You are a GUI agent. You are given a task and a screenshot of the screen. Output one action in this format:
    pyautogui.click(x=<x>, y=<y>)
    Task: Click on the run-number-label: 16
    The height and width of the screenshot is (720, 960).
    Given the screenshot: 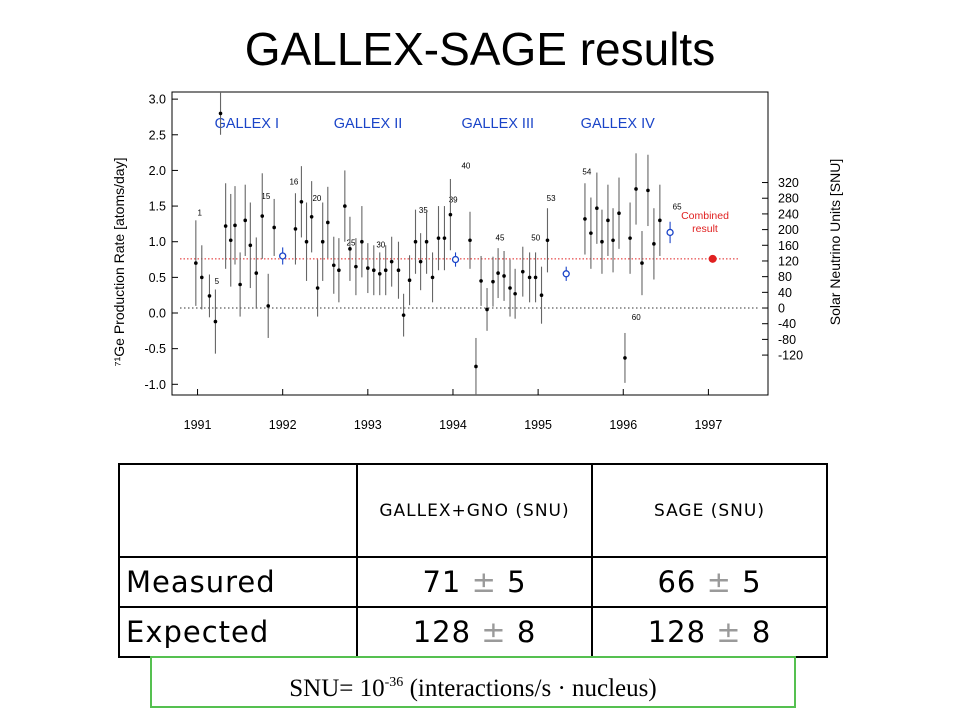 What is the action you would take?
    pyautogui.click(x=293, y=182)
    